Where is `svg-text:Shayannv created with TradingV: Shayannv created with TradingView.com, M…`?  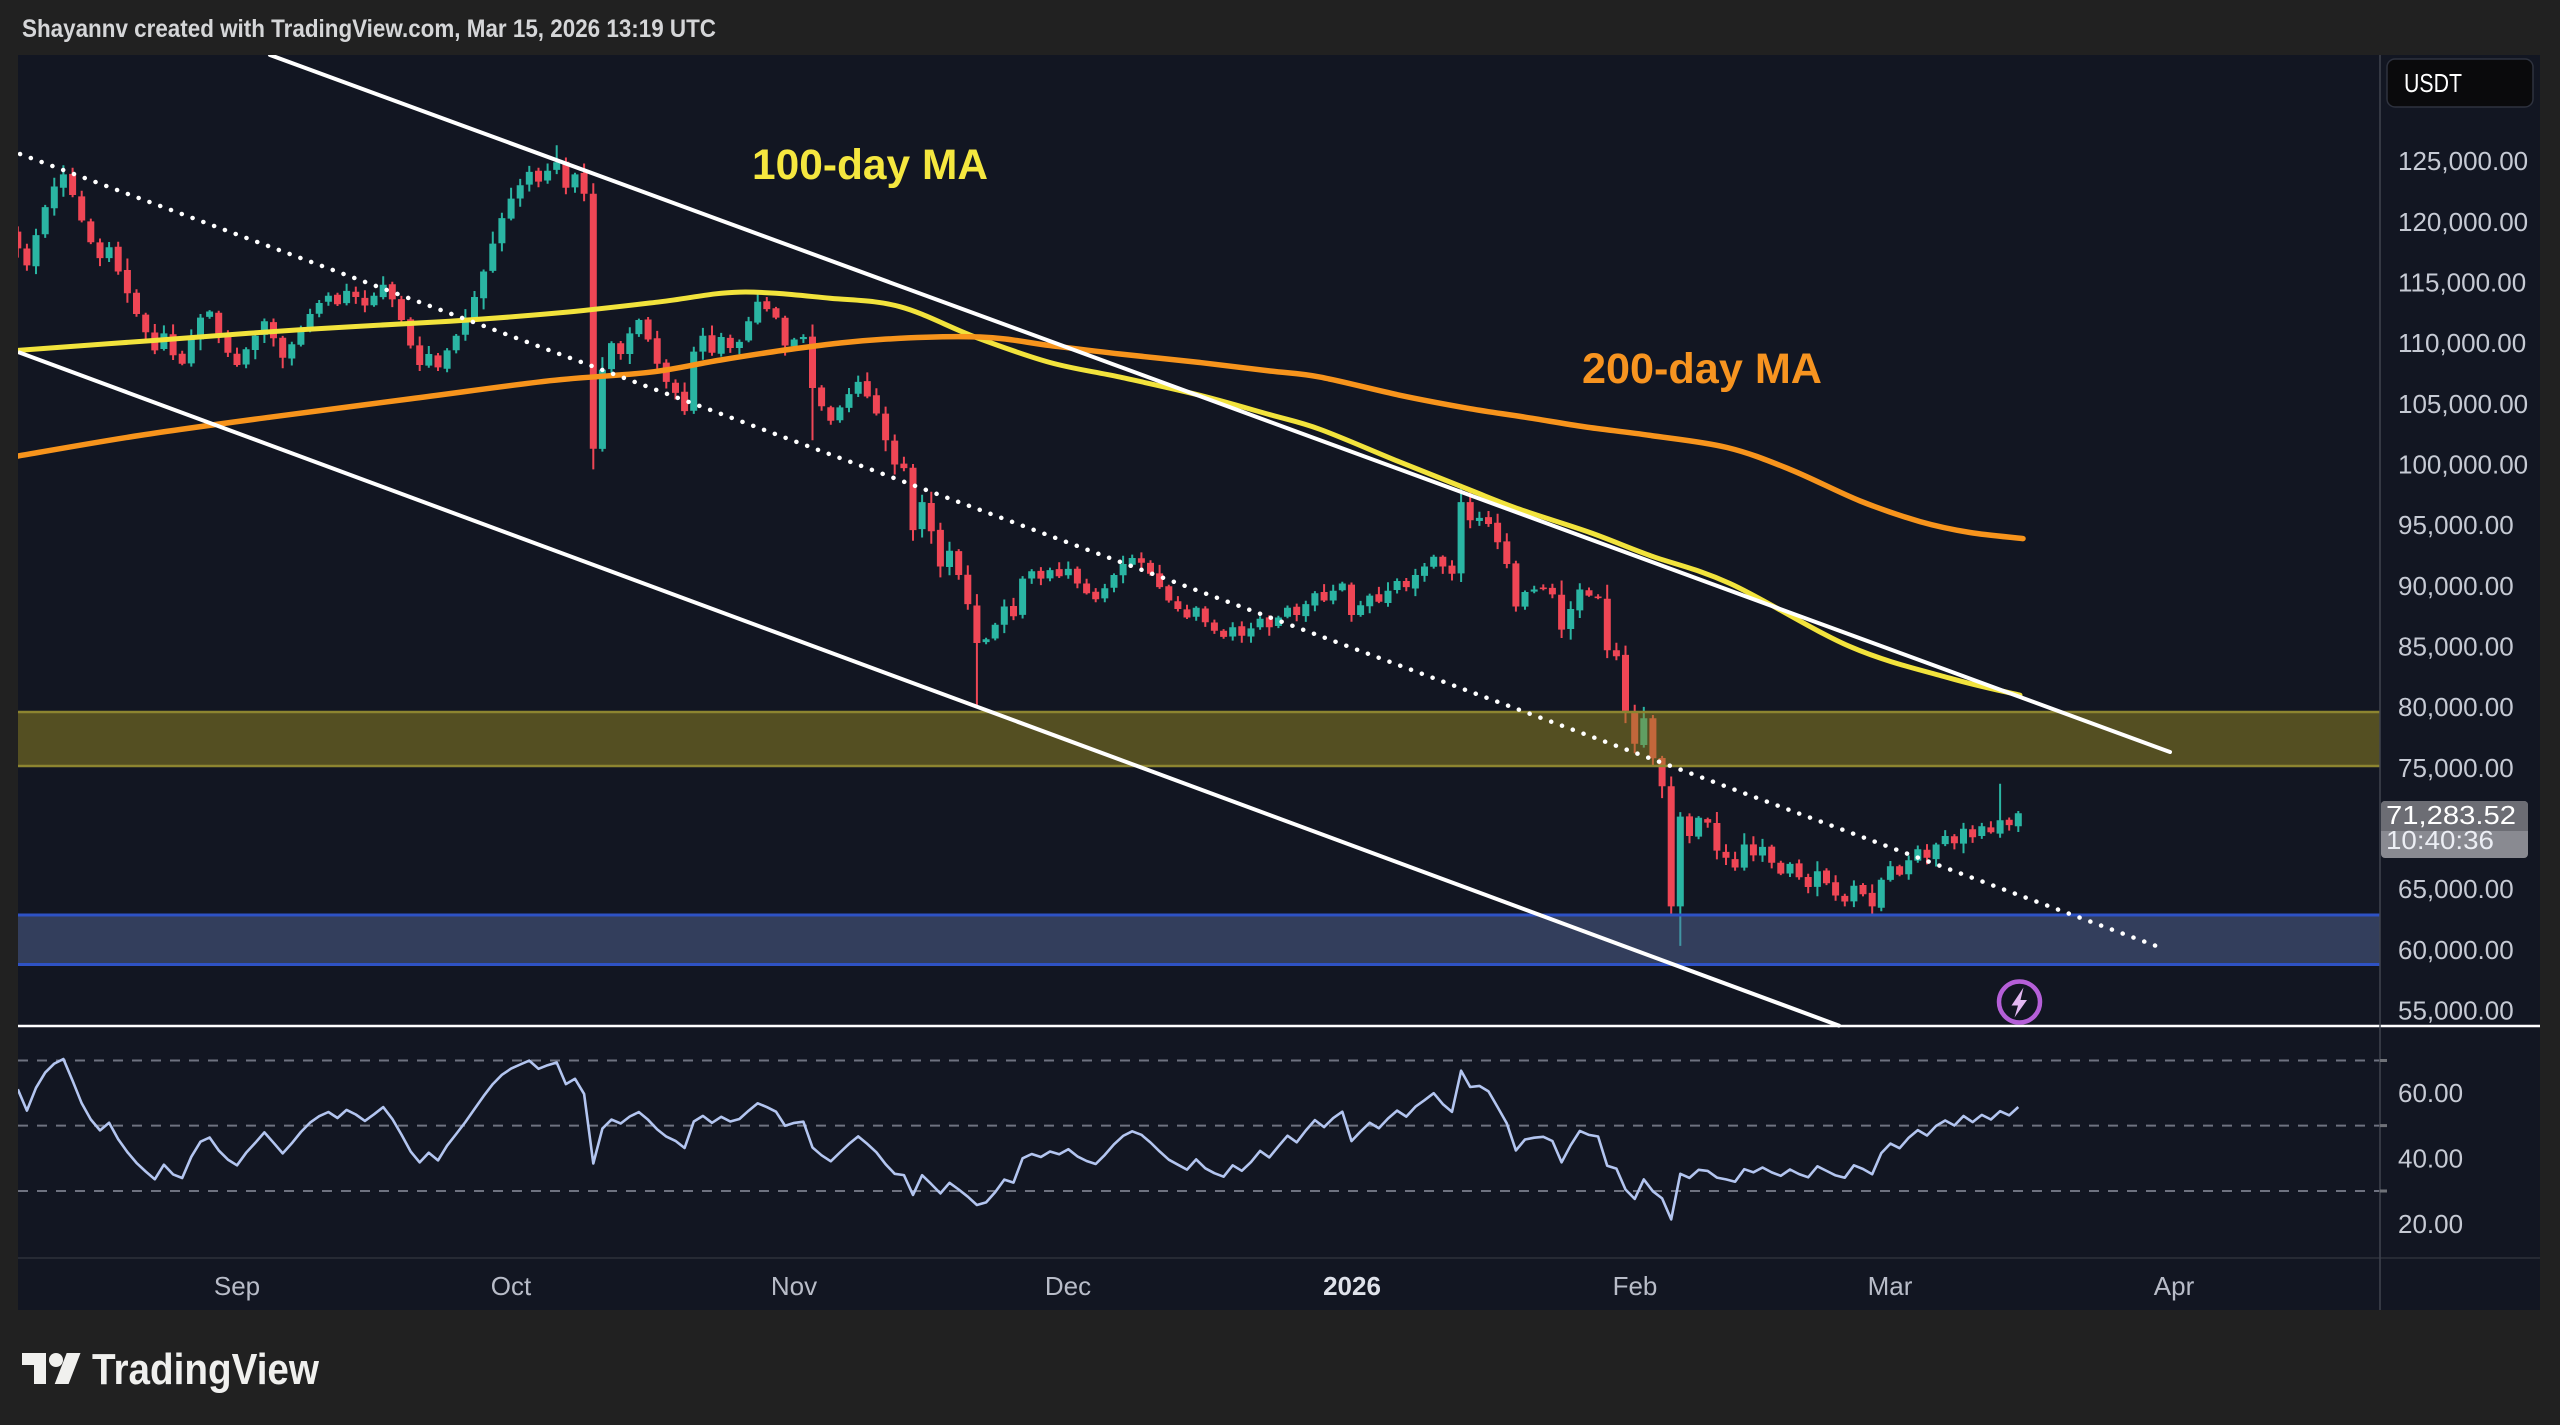 svg-text:Shayannv created with TradingV: Shayannv created with TradingView.com, M… is located at coordinates (369, 29).